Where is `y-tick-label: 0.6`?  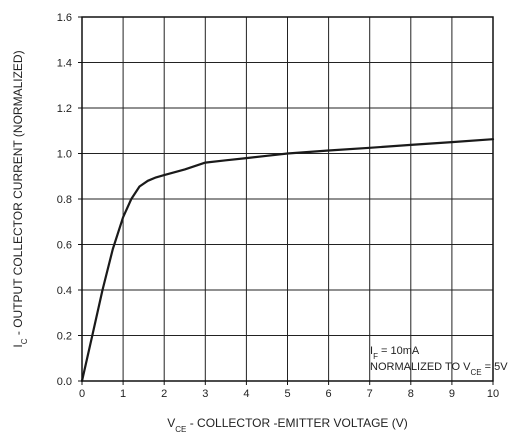 y-tick-label: 0.6 is located at coordinates (64, 246).